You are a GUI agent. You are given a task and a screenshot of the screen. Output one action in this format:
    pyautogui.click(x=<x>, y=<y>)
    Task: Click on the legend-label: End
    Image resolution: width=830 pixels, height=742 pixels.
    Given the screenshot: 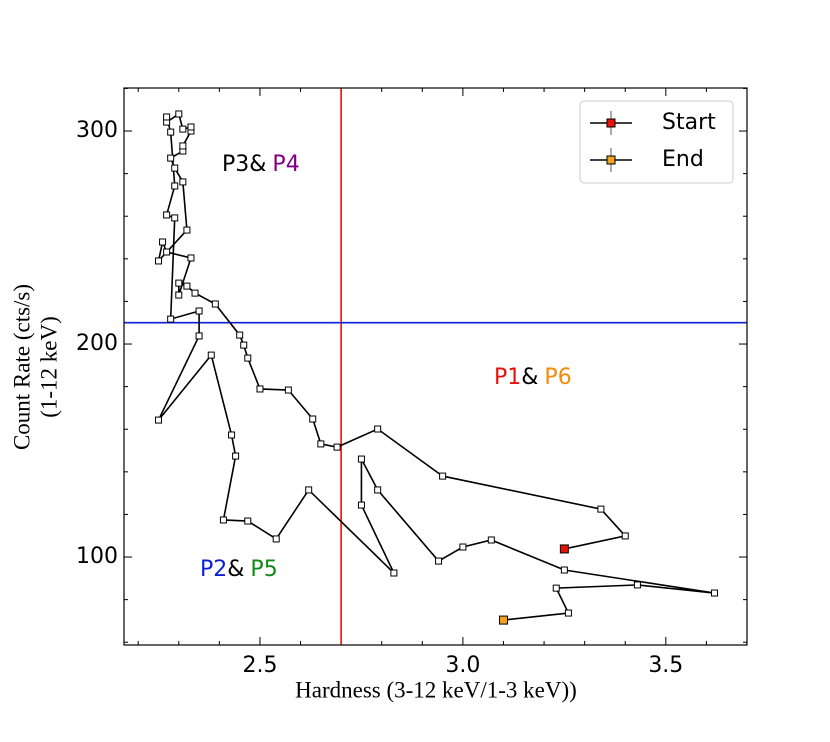 What is the action you would take?
    pyautogui.click(x=683, y=159)
    